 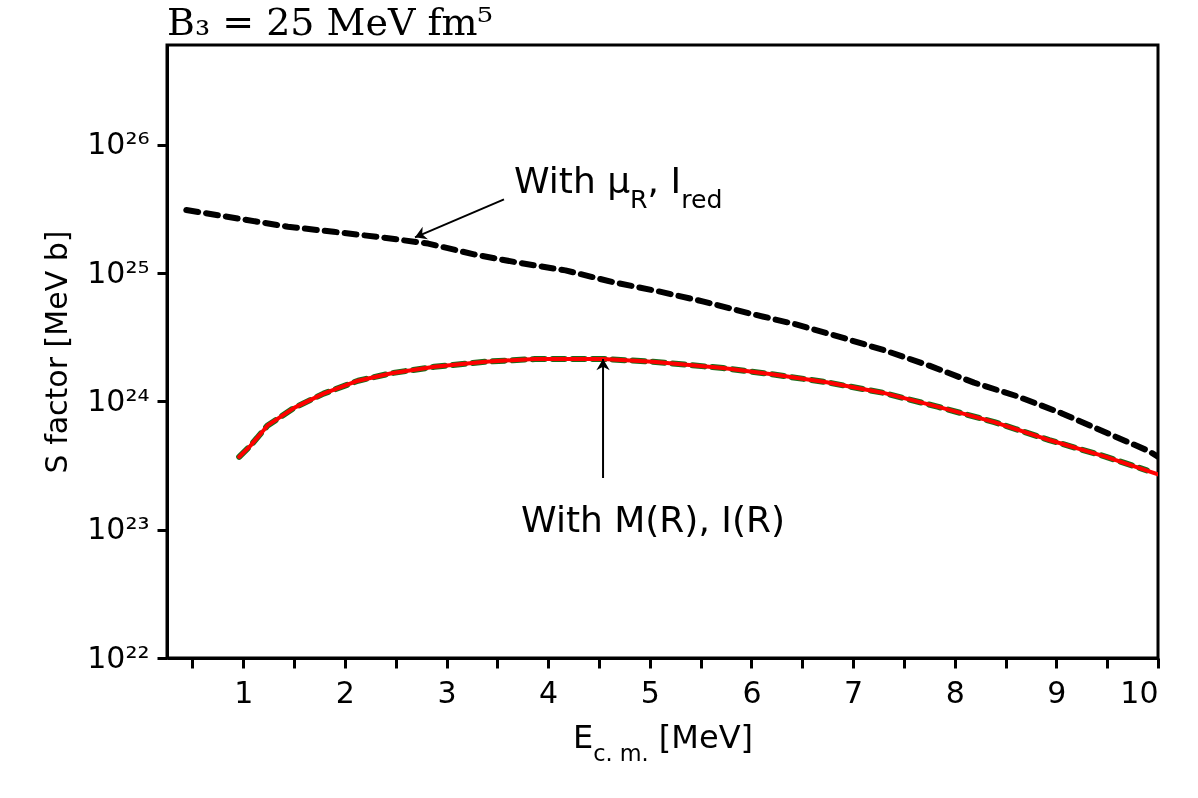 I want to click on y-tick-label: 10²⁶, so click(x=118, y=144).